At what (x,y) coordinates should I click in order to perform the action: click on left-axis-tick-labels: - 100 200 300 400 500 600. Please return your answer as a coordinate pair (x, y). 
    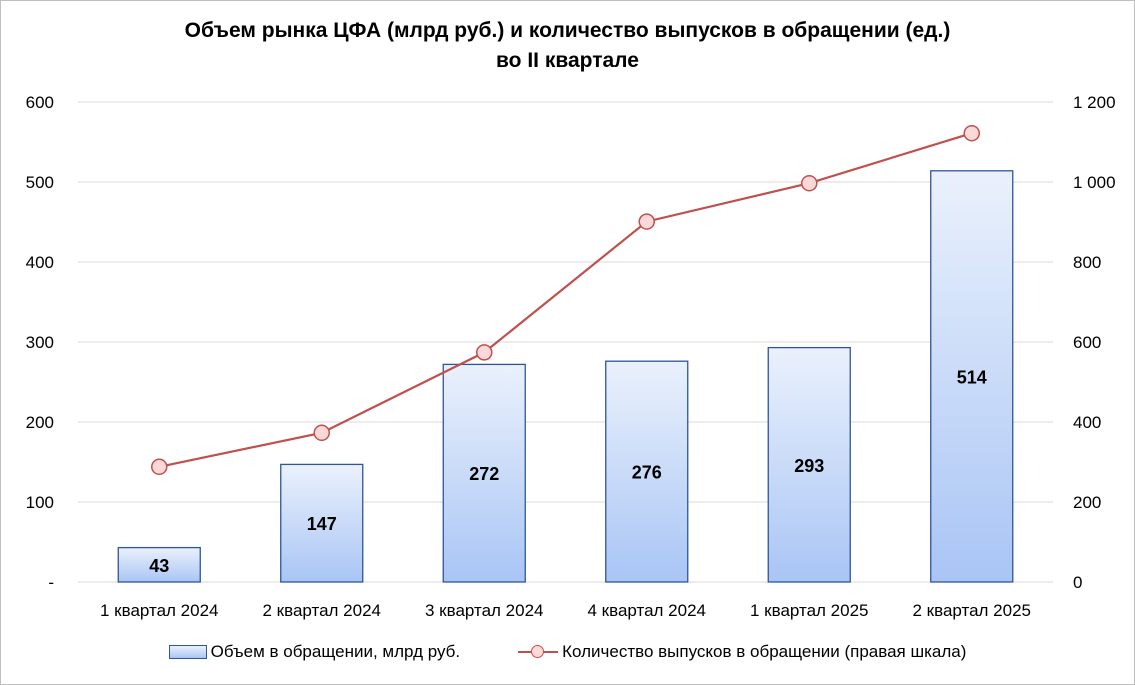
    Looking at the image, I should click on (40, 342).